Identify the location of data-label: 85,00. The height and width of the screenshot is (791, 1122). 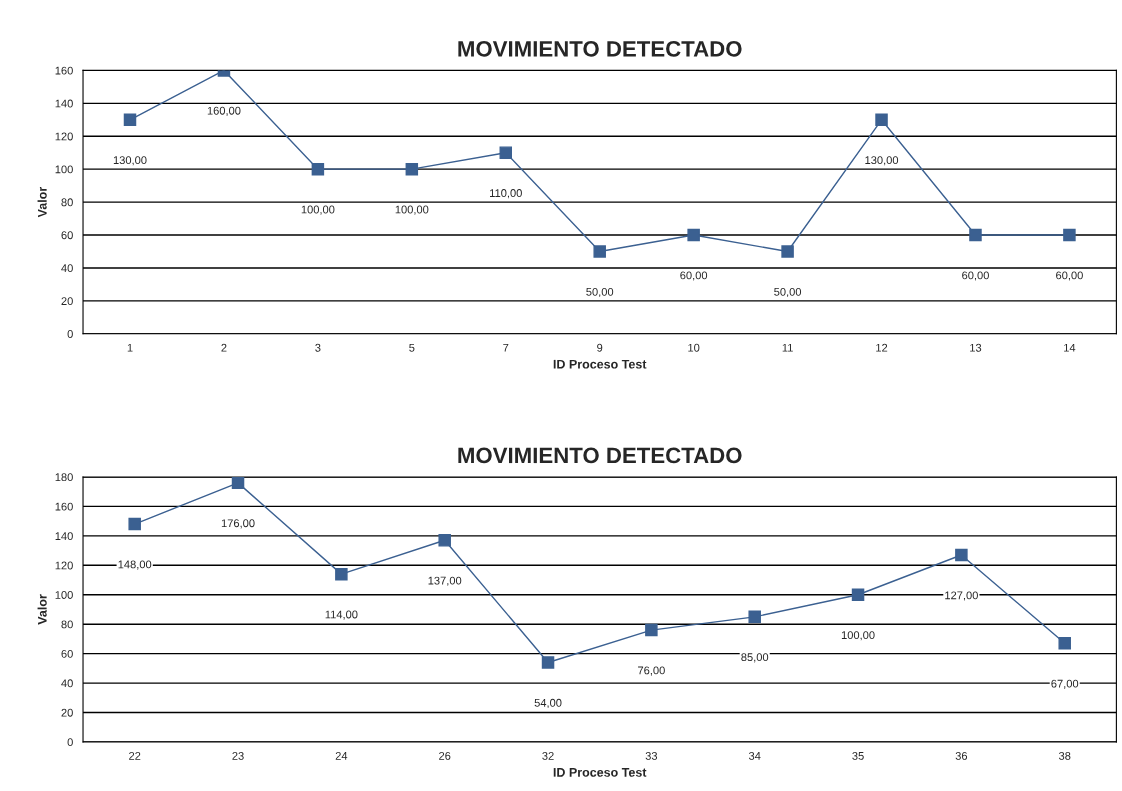
(755, 658).